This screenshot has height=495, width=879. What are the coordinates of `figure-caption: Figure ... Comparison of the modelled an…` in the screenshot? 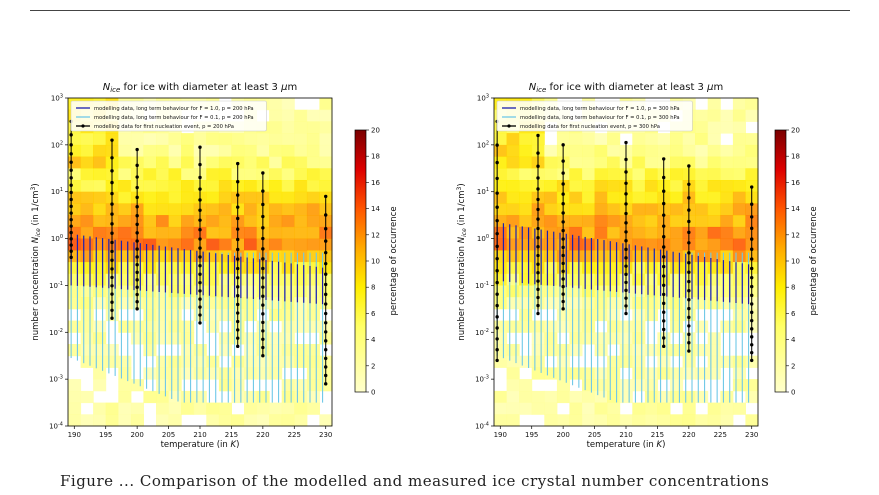 It's located at (415, 481).